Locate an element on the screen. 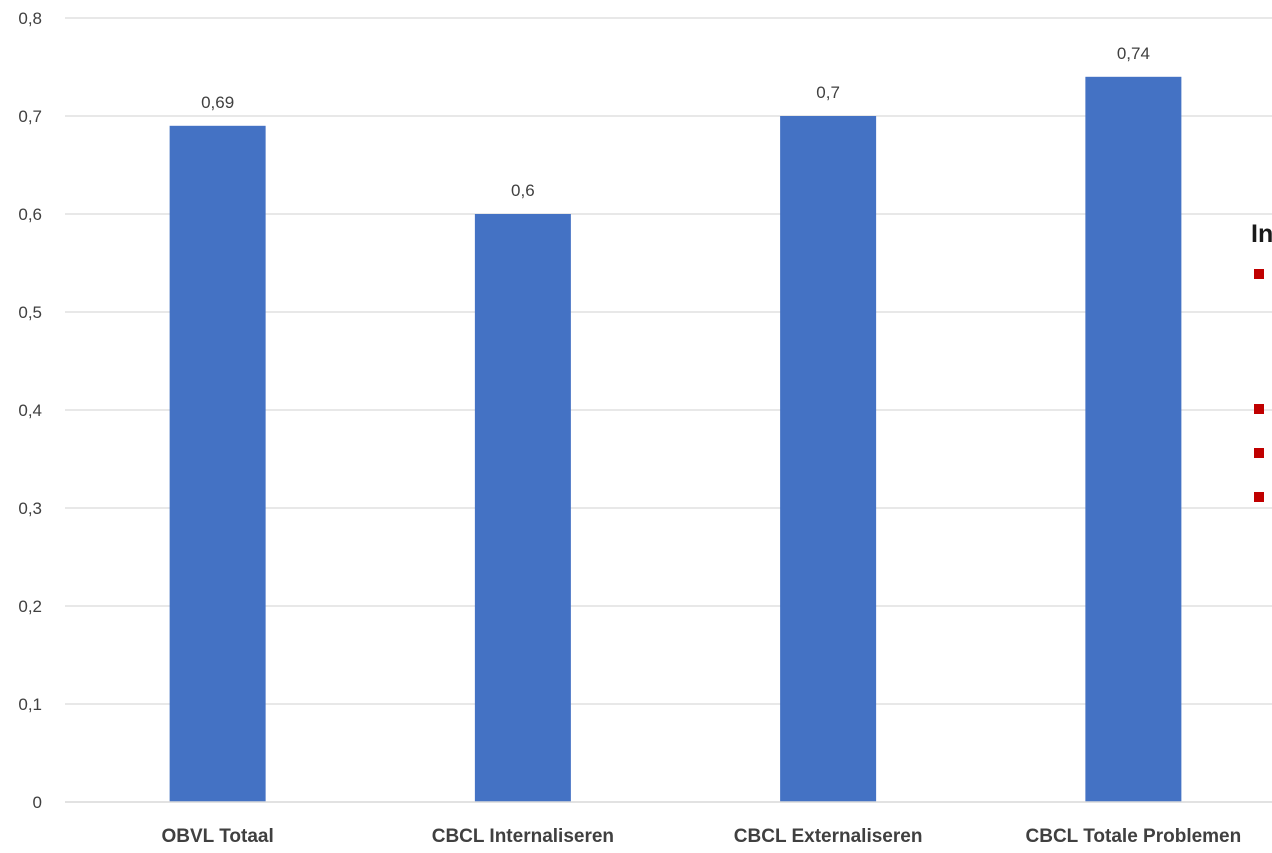 The image size is (1272, 853). y-tick-label: 0,7 is located at coordinates (30, 116).